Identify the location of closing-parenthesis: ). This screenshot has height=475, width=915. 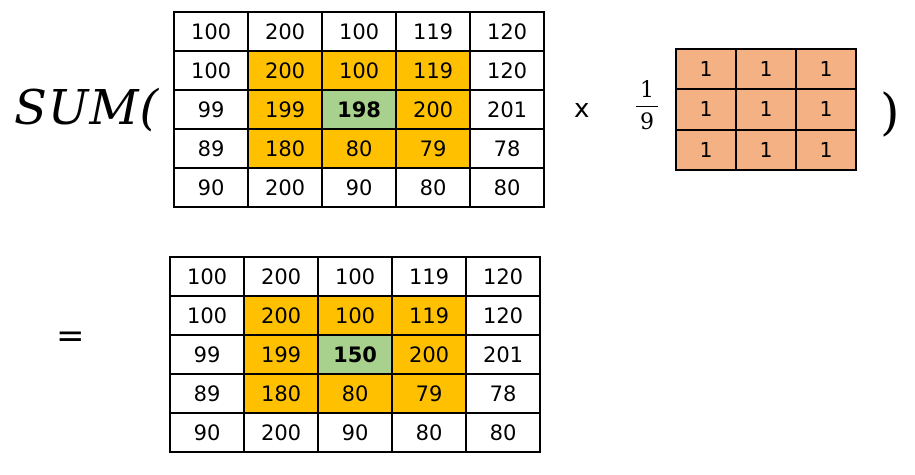
(890, 112).